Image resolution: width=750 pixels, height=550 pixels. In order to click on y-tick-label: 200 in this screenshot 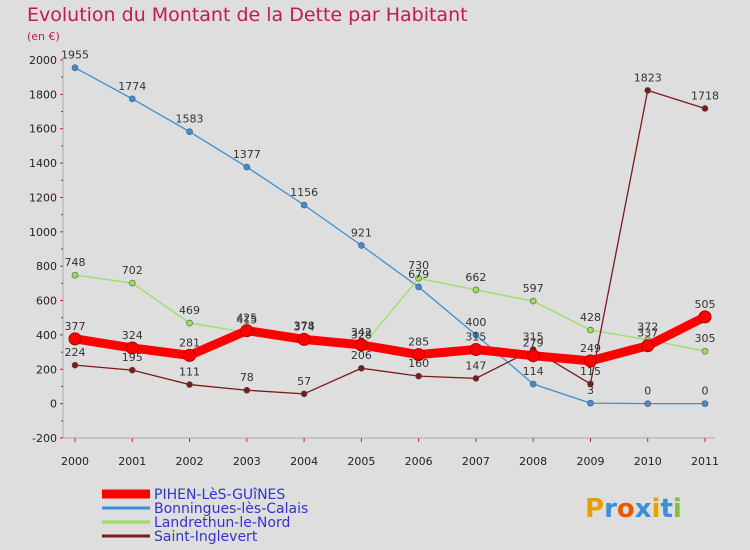, I will do `click(46, 369)`.